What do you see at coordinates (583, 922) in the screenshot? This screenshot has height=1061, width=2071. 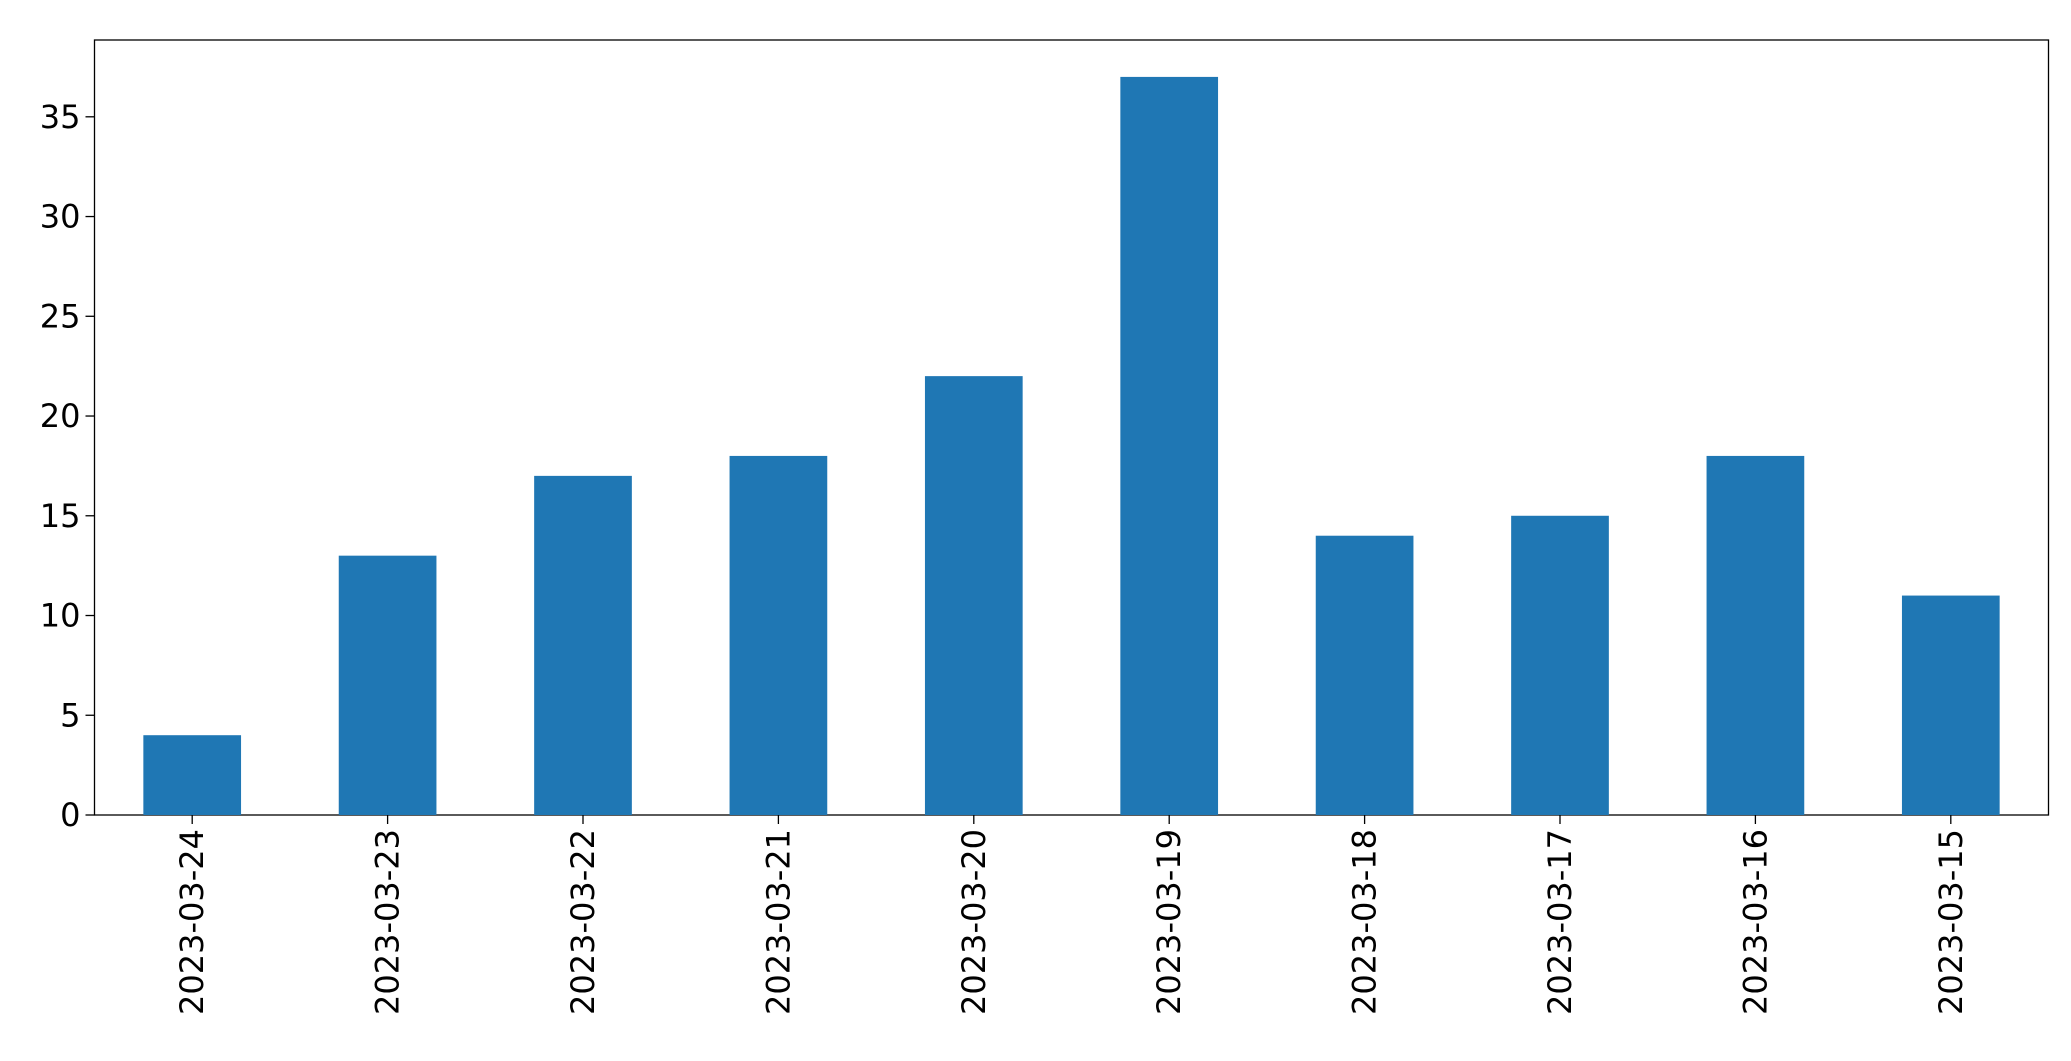 I see `x-tick-label: 2023-03-22` at bounding box center [583, 922].